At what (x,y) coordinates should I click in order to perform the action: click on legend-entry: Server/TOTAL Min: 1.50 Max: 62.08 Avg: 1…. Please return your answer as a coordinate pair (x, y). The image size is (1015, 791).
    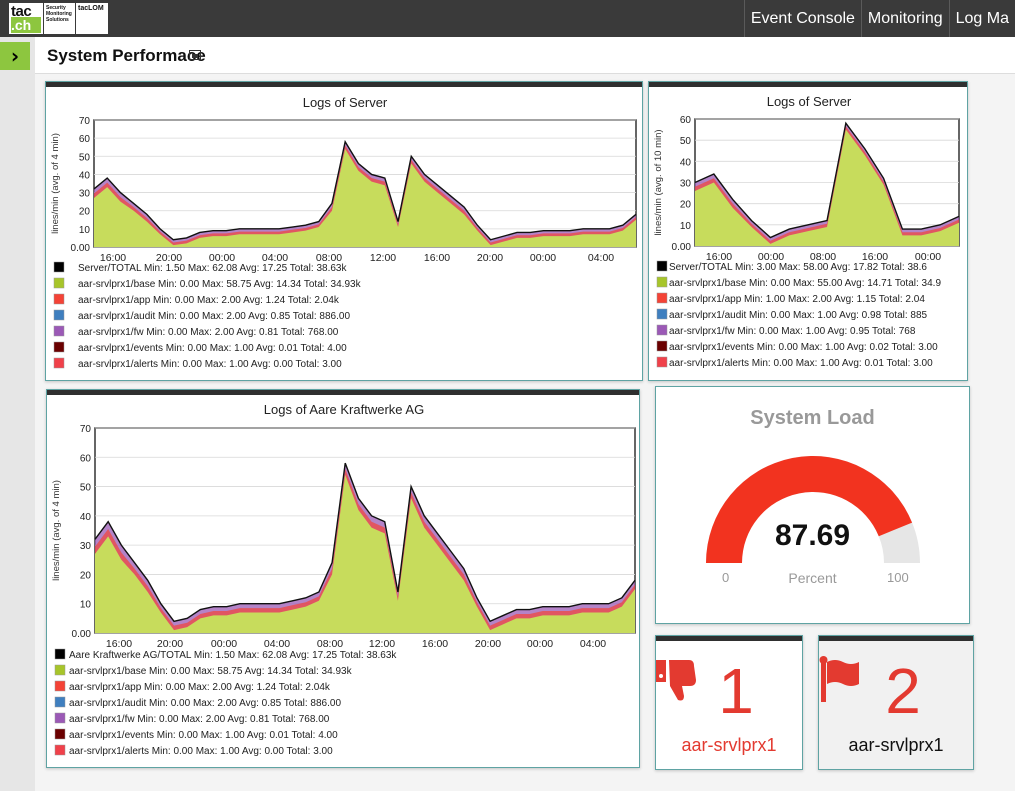
    Looking at the image, I should click on (212, 268).